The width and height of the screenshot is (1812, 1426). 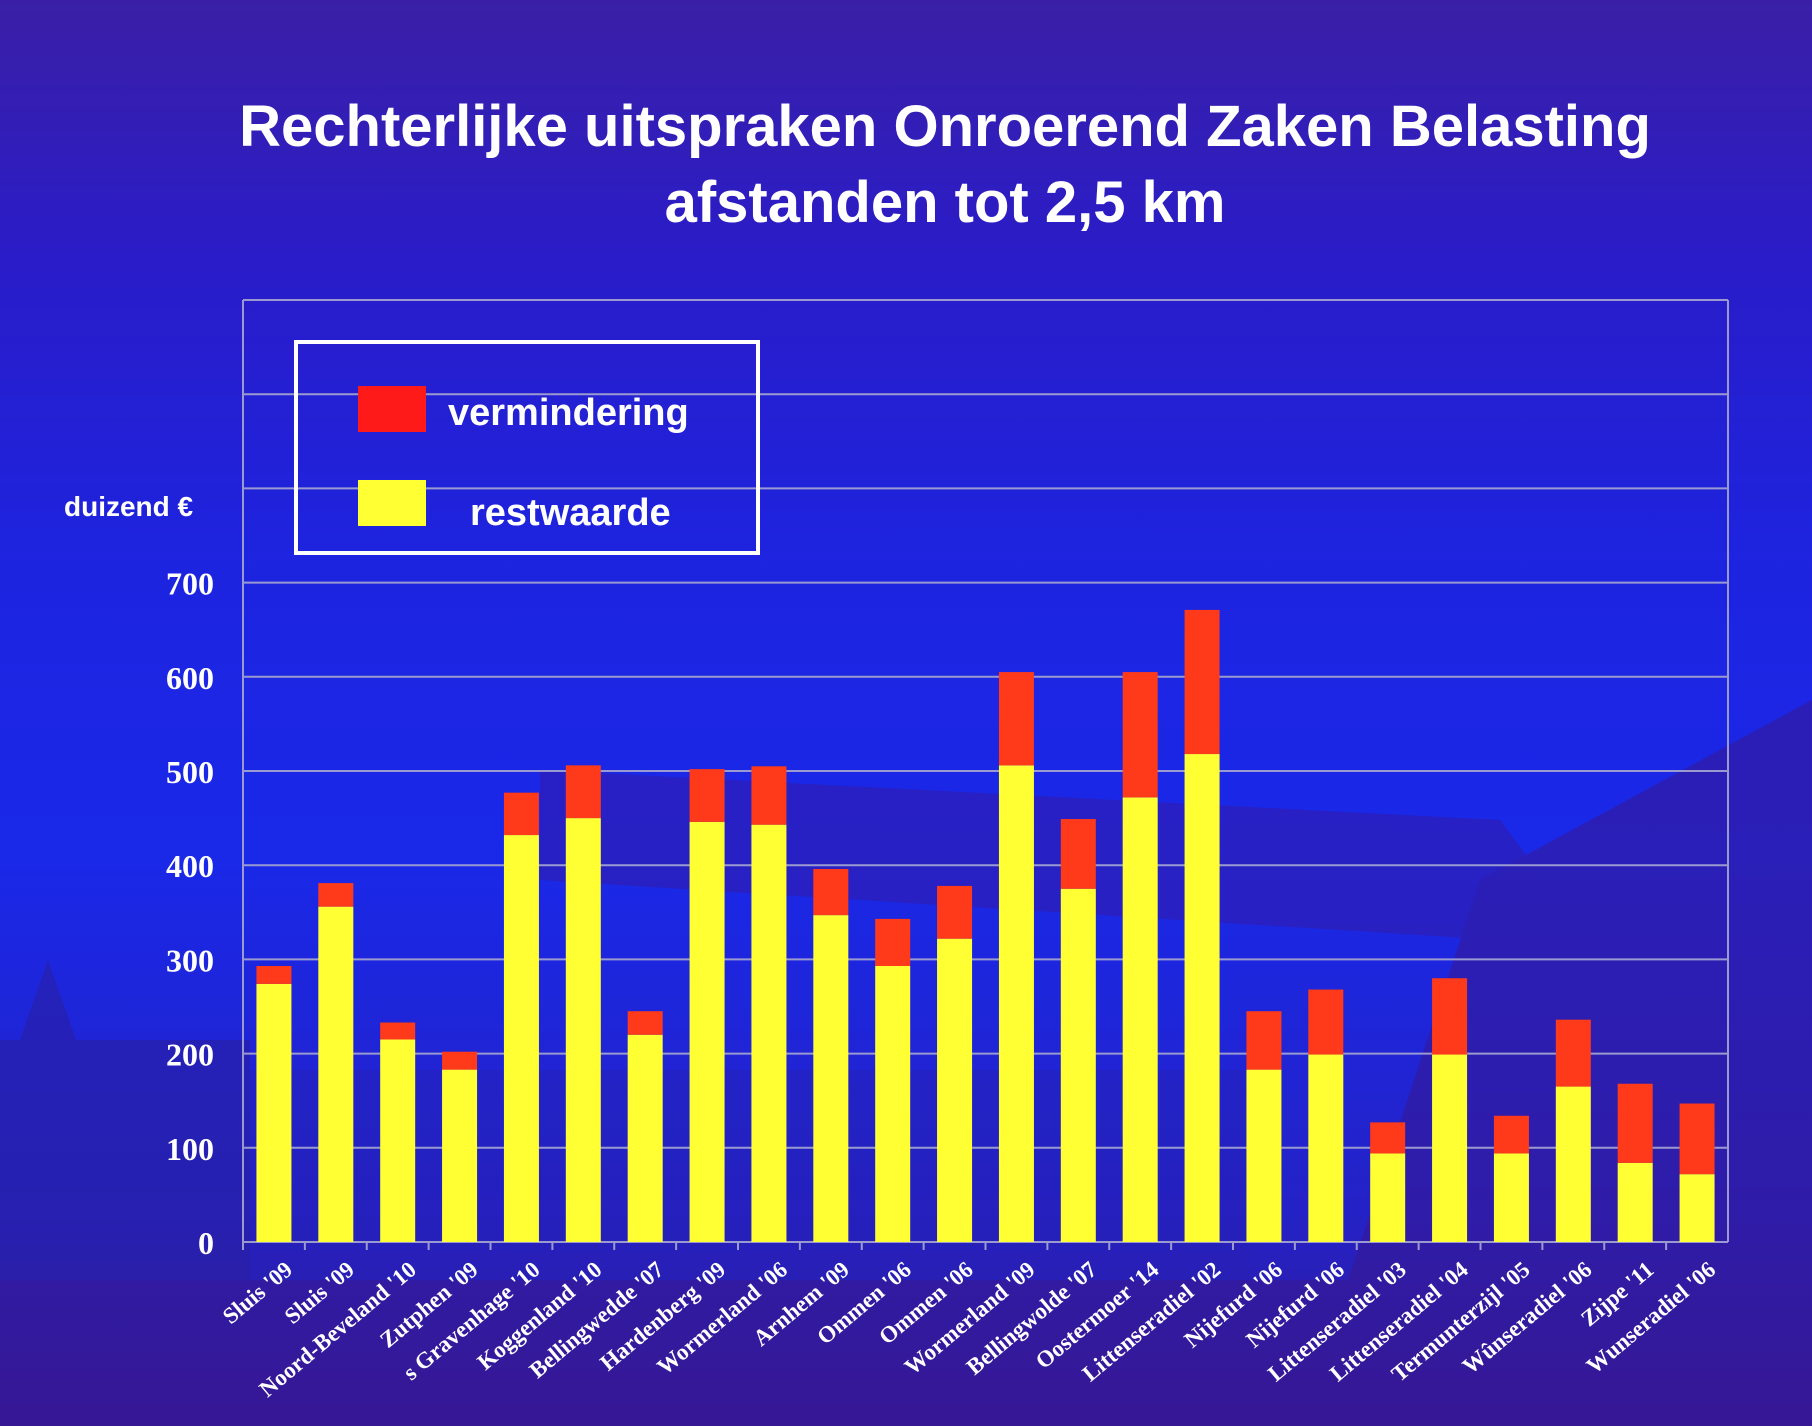 I want to click on y-tick-label: 100, so click(x=190, y=1149).